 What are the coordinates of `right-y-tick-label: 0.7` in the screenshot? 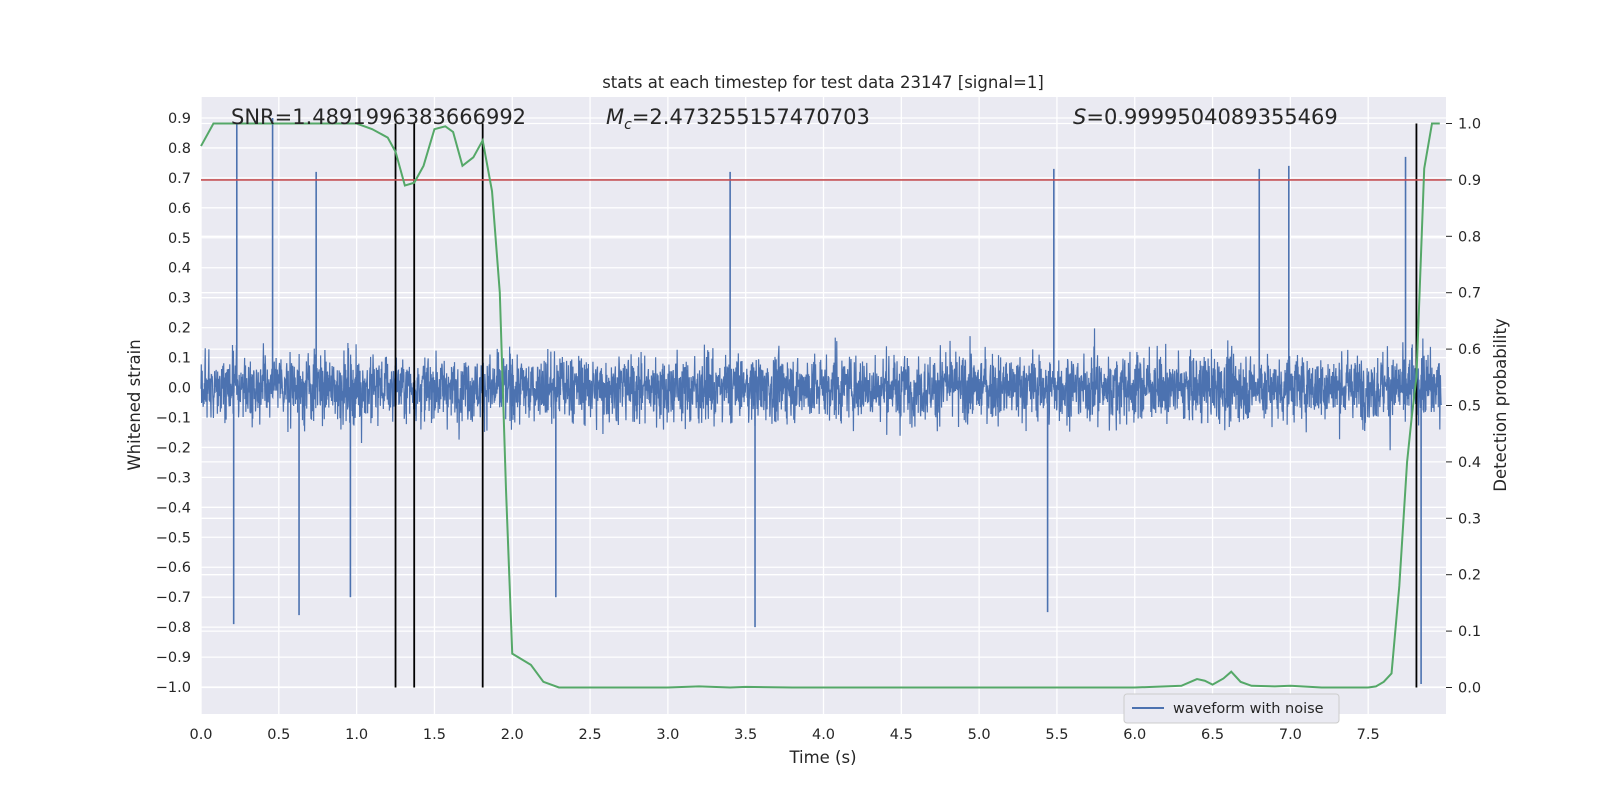 It's located at (1469, 294).